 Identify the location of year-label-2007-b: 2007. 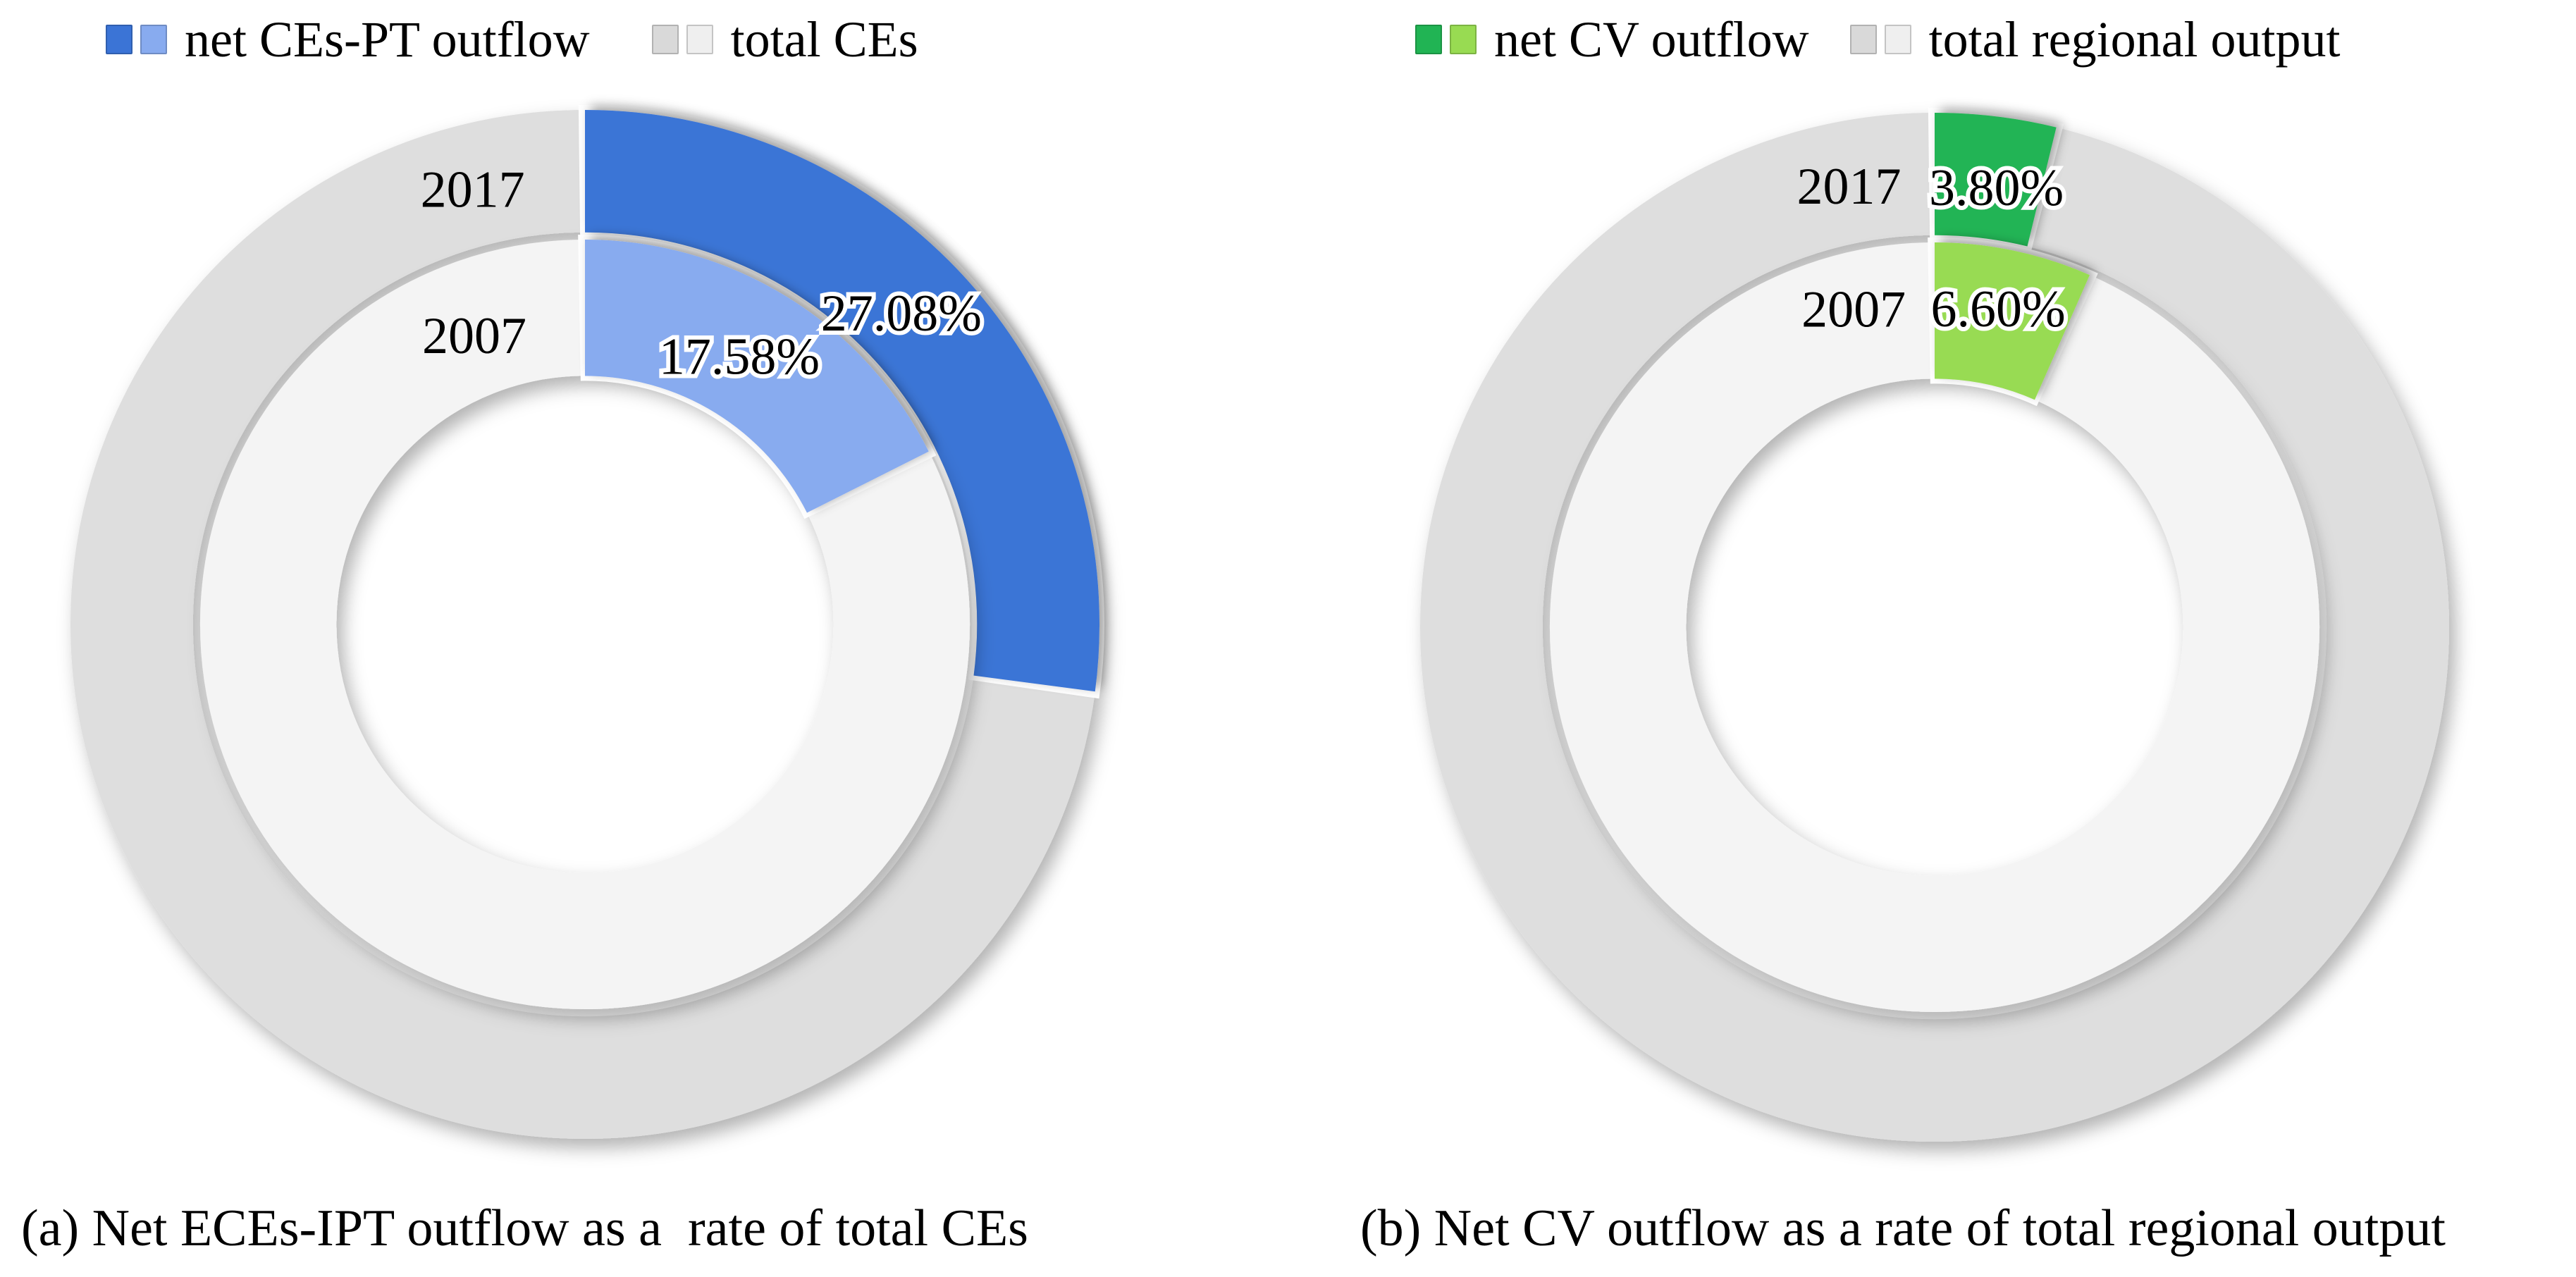
(1854, 309).